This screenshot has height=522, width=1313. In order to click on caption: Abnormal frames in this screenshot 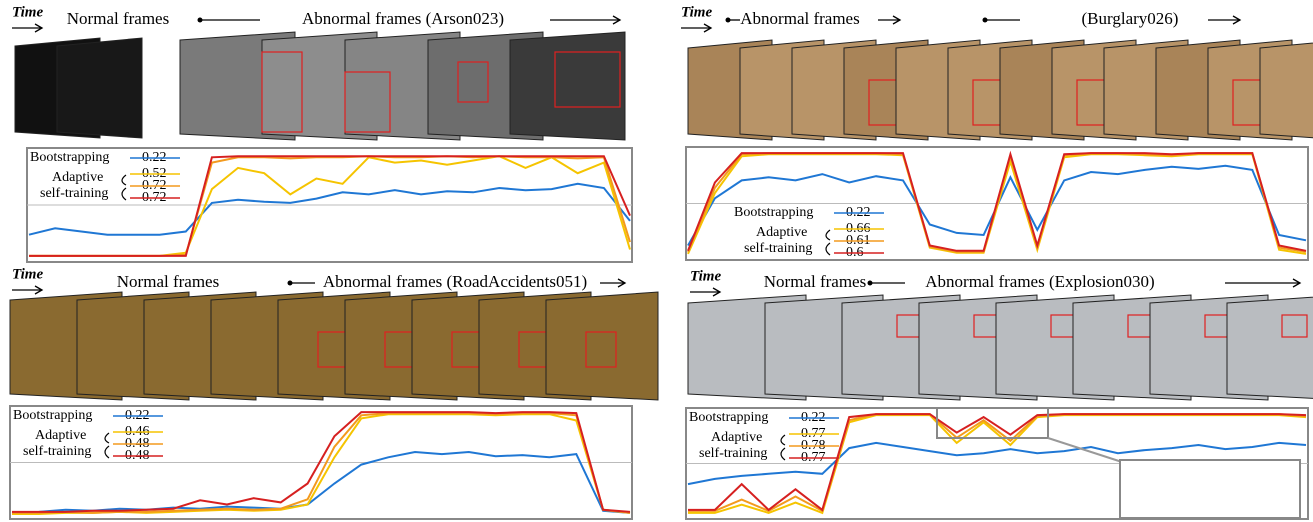, I will do `click(799, 18)`.